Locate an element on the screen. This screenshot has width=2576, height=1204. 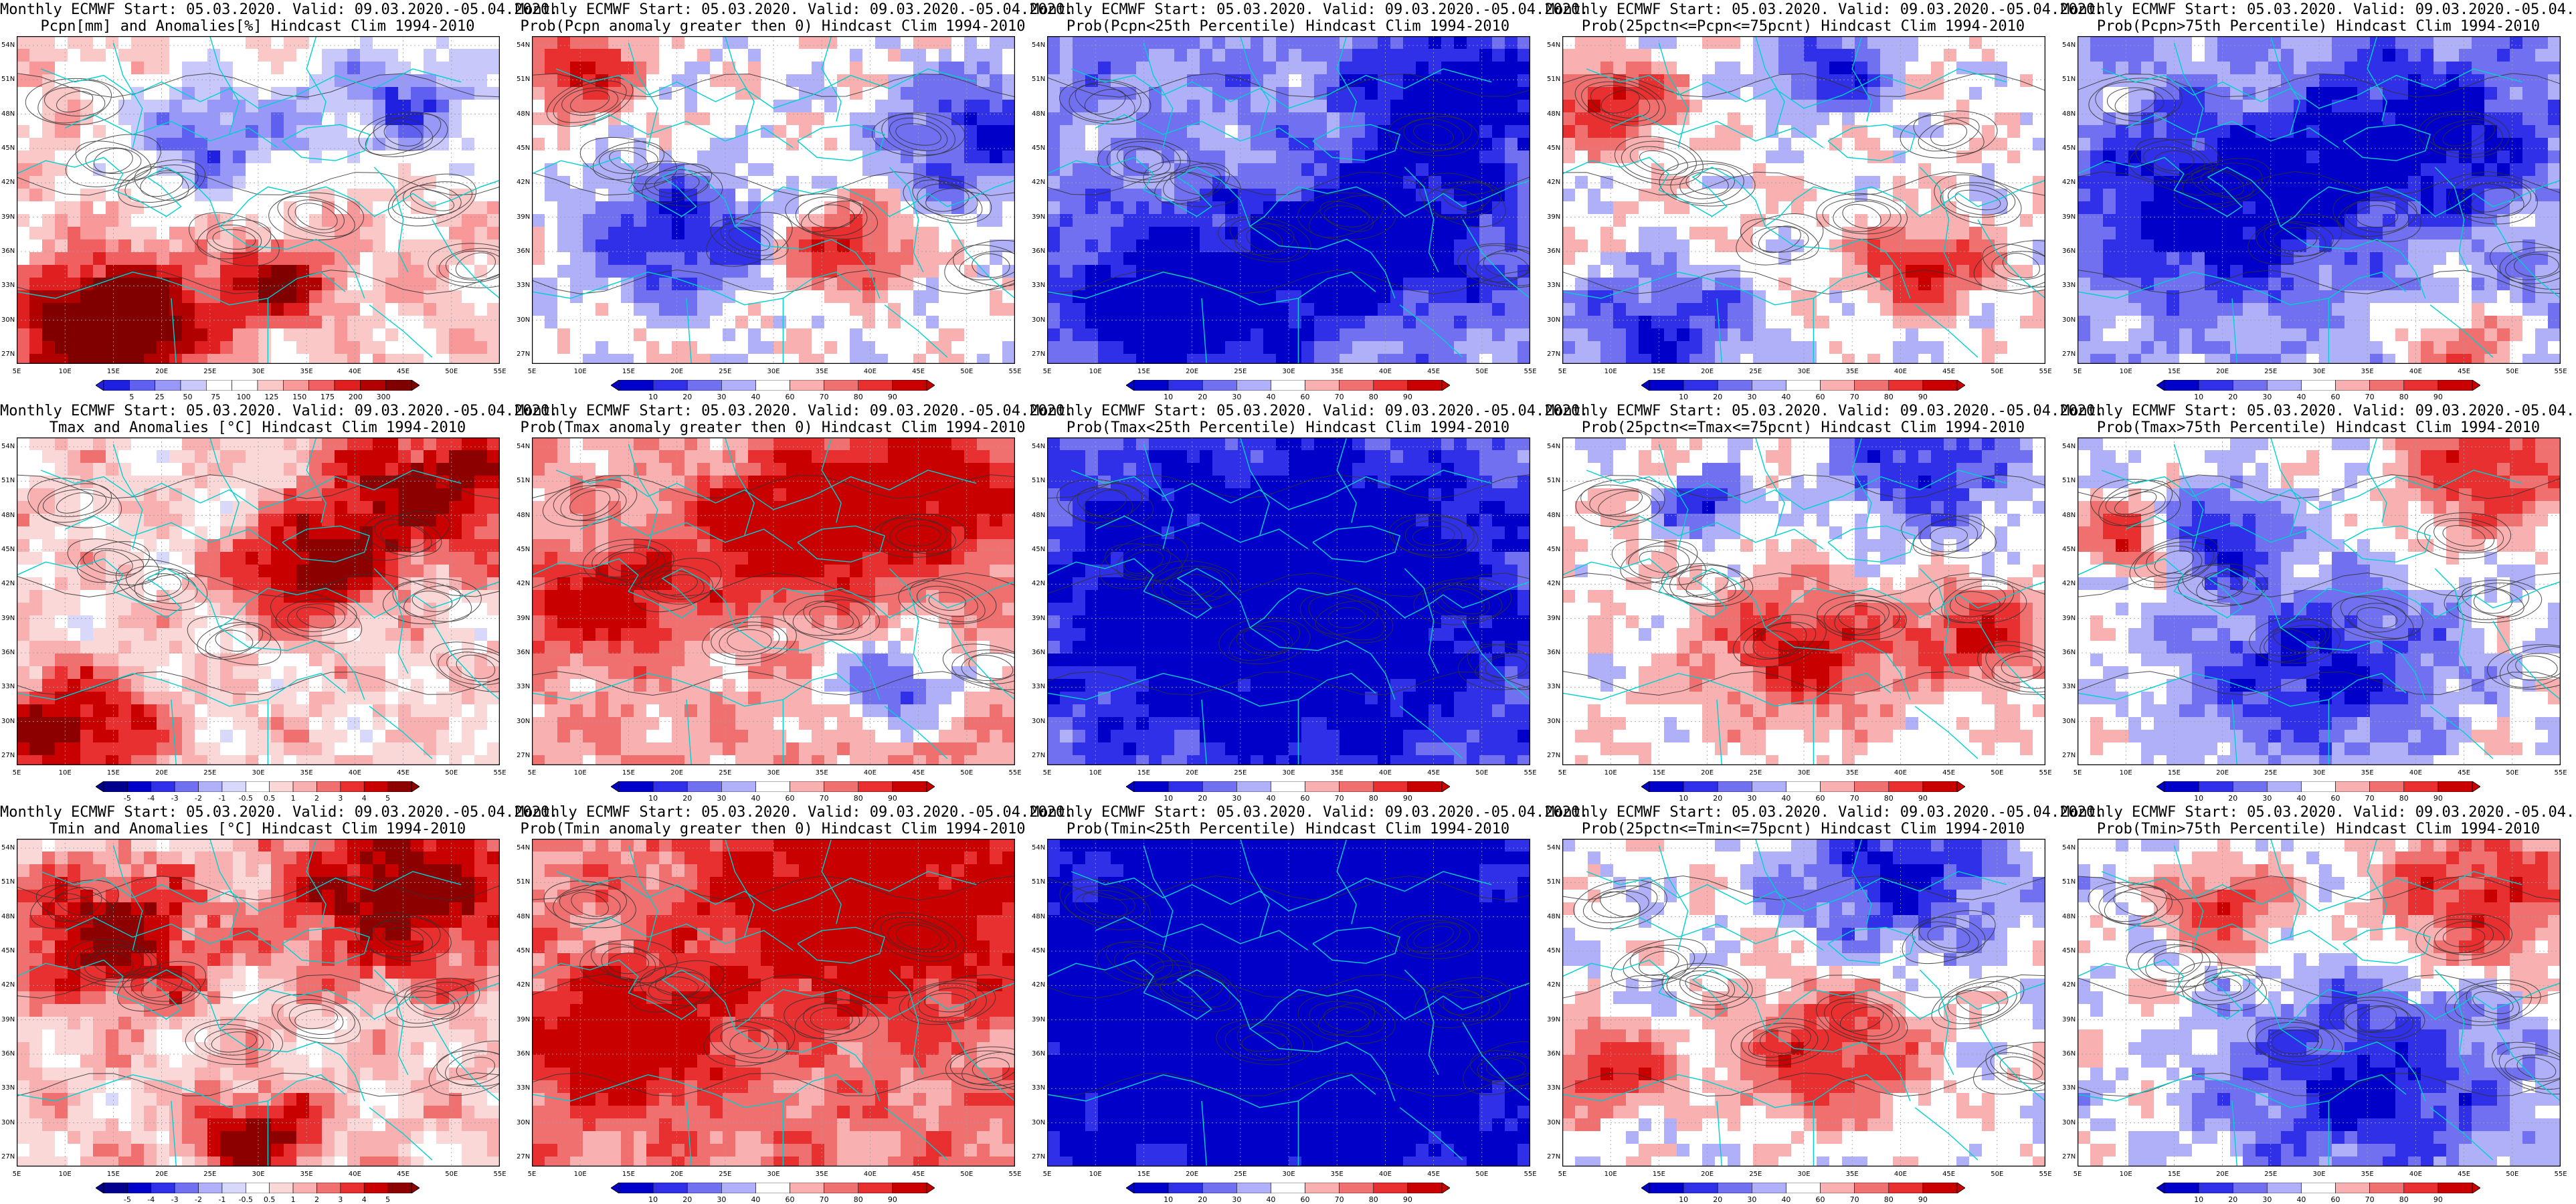
colorbar-tick-label: 20 is located at coordinates (1718, 1199).